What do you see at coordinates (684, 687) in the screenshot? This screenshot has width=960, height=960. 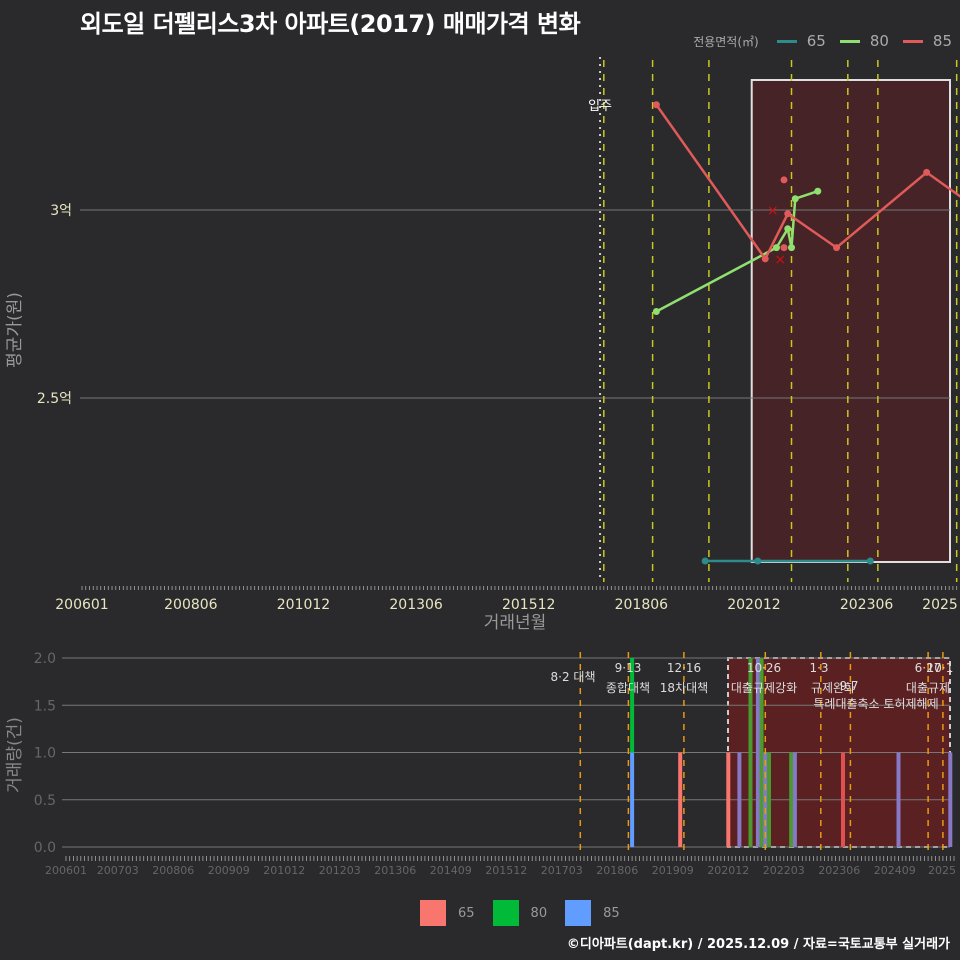 I see `policy-label: 18차대책` at bounding box center [684, 687].